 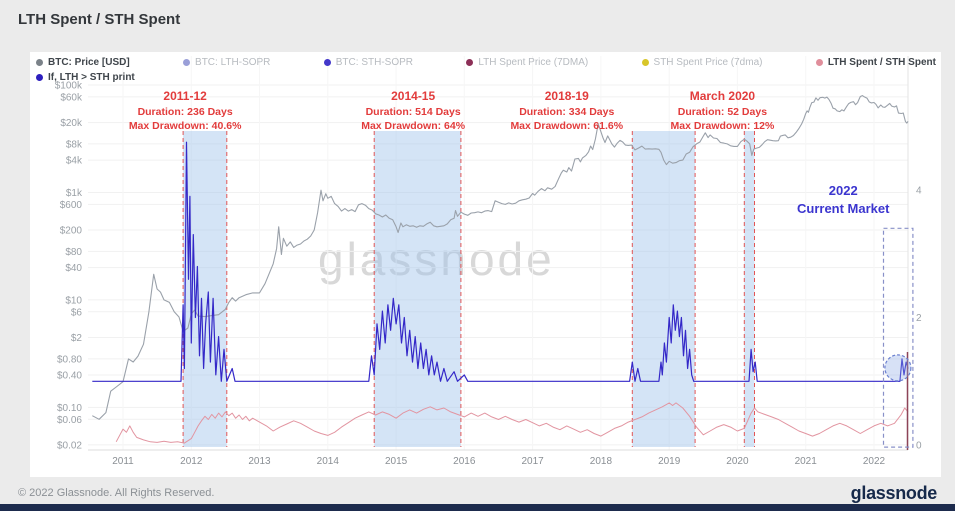 I want to click on x-axis-tick-label: 2022, so click(x=874, y=461).